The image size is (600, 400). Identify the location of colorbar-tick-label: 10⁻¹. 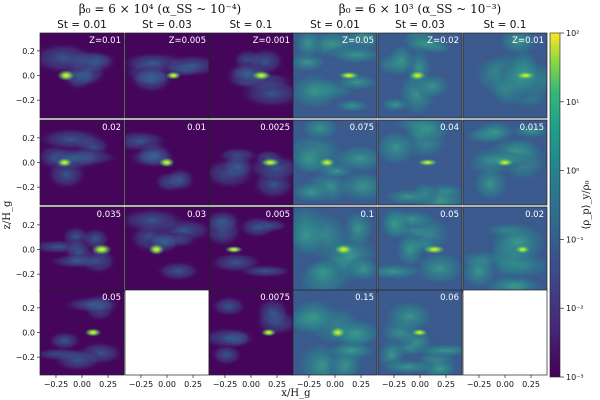
(575, 239).